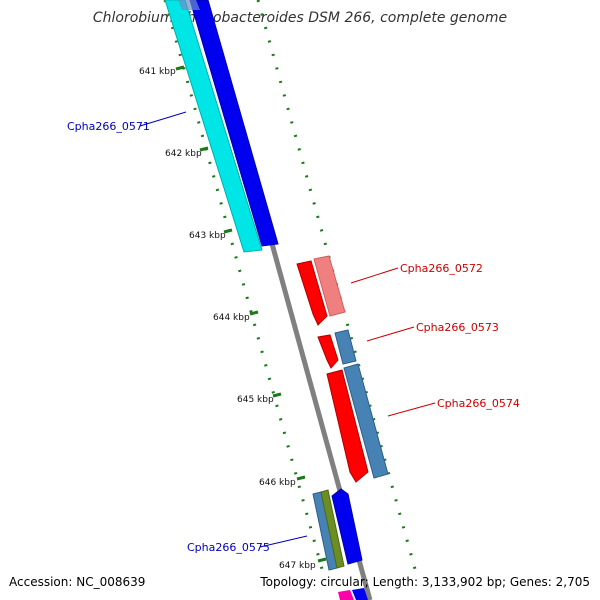 The height and width of the screenshot is (600, 600). Describe the element at coordinates (346, 595) in the screenshot. I see `gene-feature-magenta` at that location.